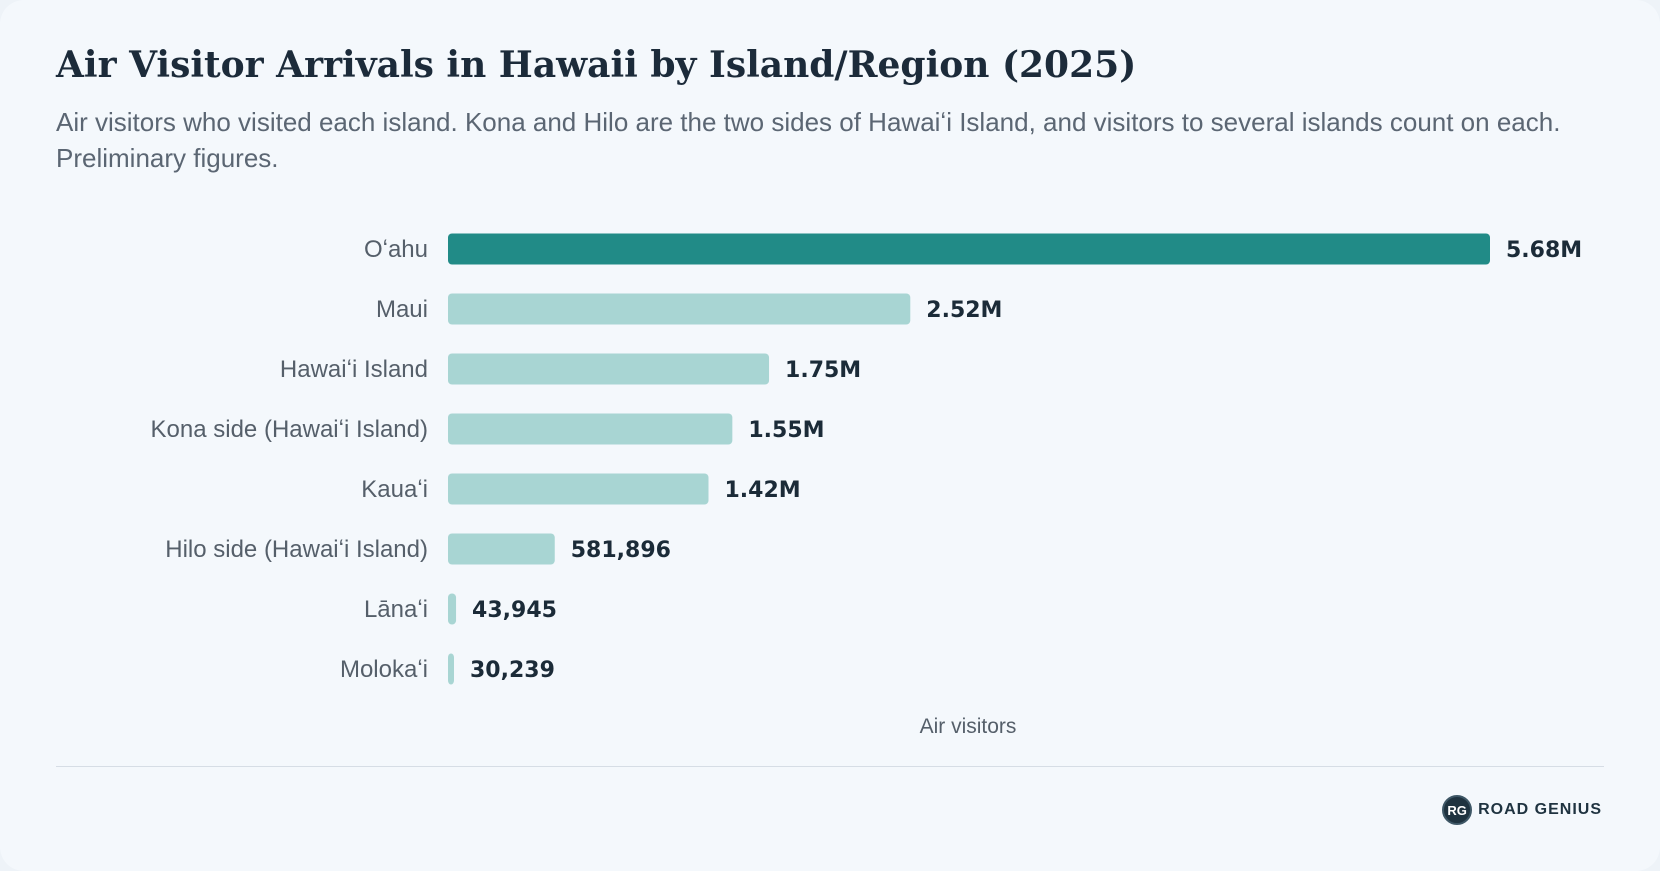  I want to click on footer-divider, so click(830, 766).